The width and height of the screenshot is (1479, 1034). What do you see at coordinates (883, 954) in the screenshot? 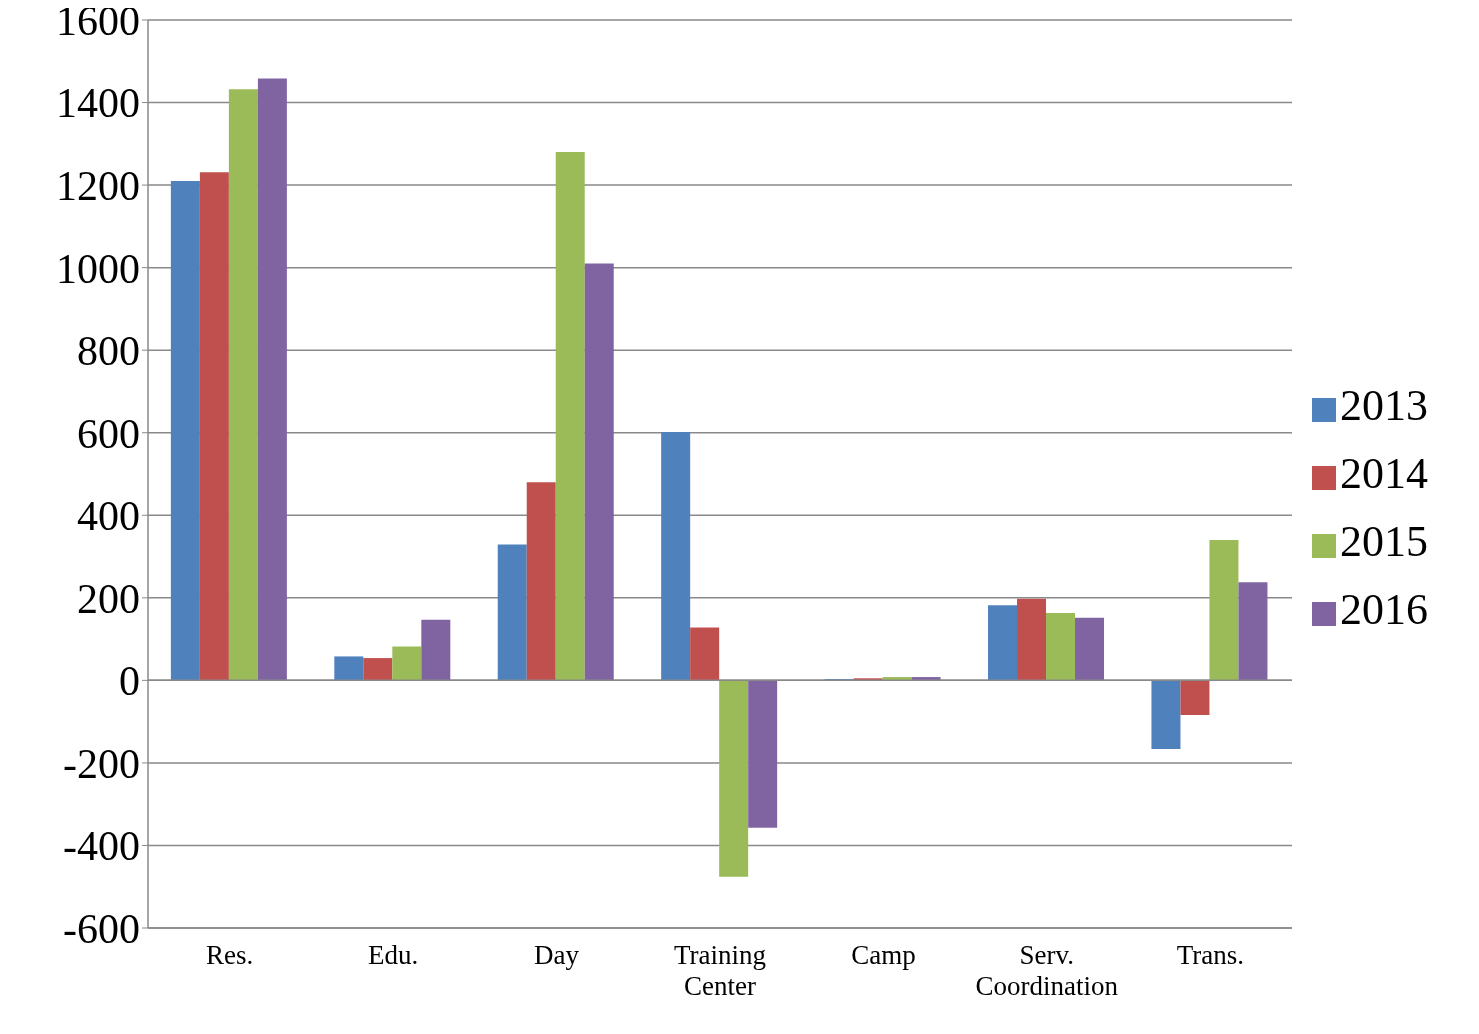
I see `x-tick-label: Camp` at bounding box center [883, 954].